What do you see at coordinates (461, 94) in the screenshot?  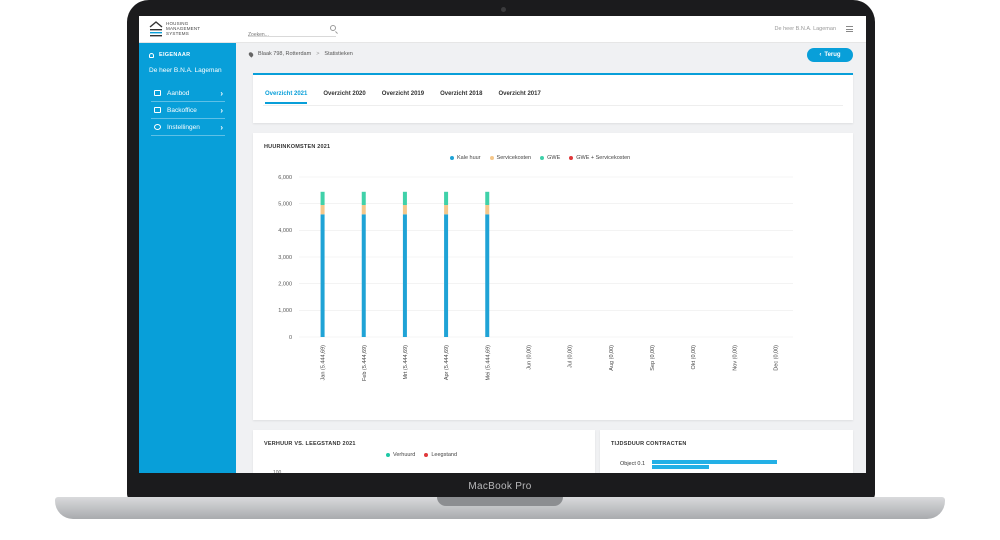 I see `tab-overzicht-2018: Overzicht 2018` at bounding box center [461, 94].